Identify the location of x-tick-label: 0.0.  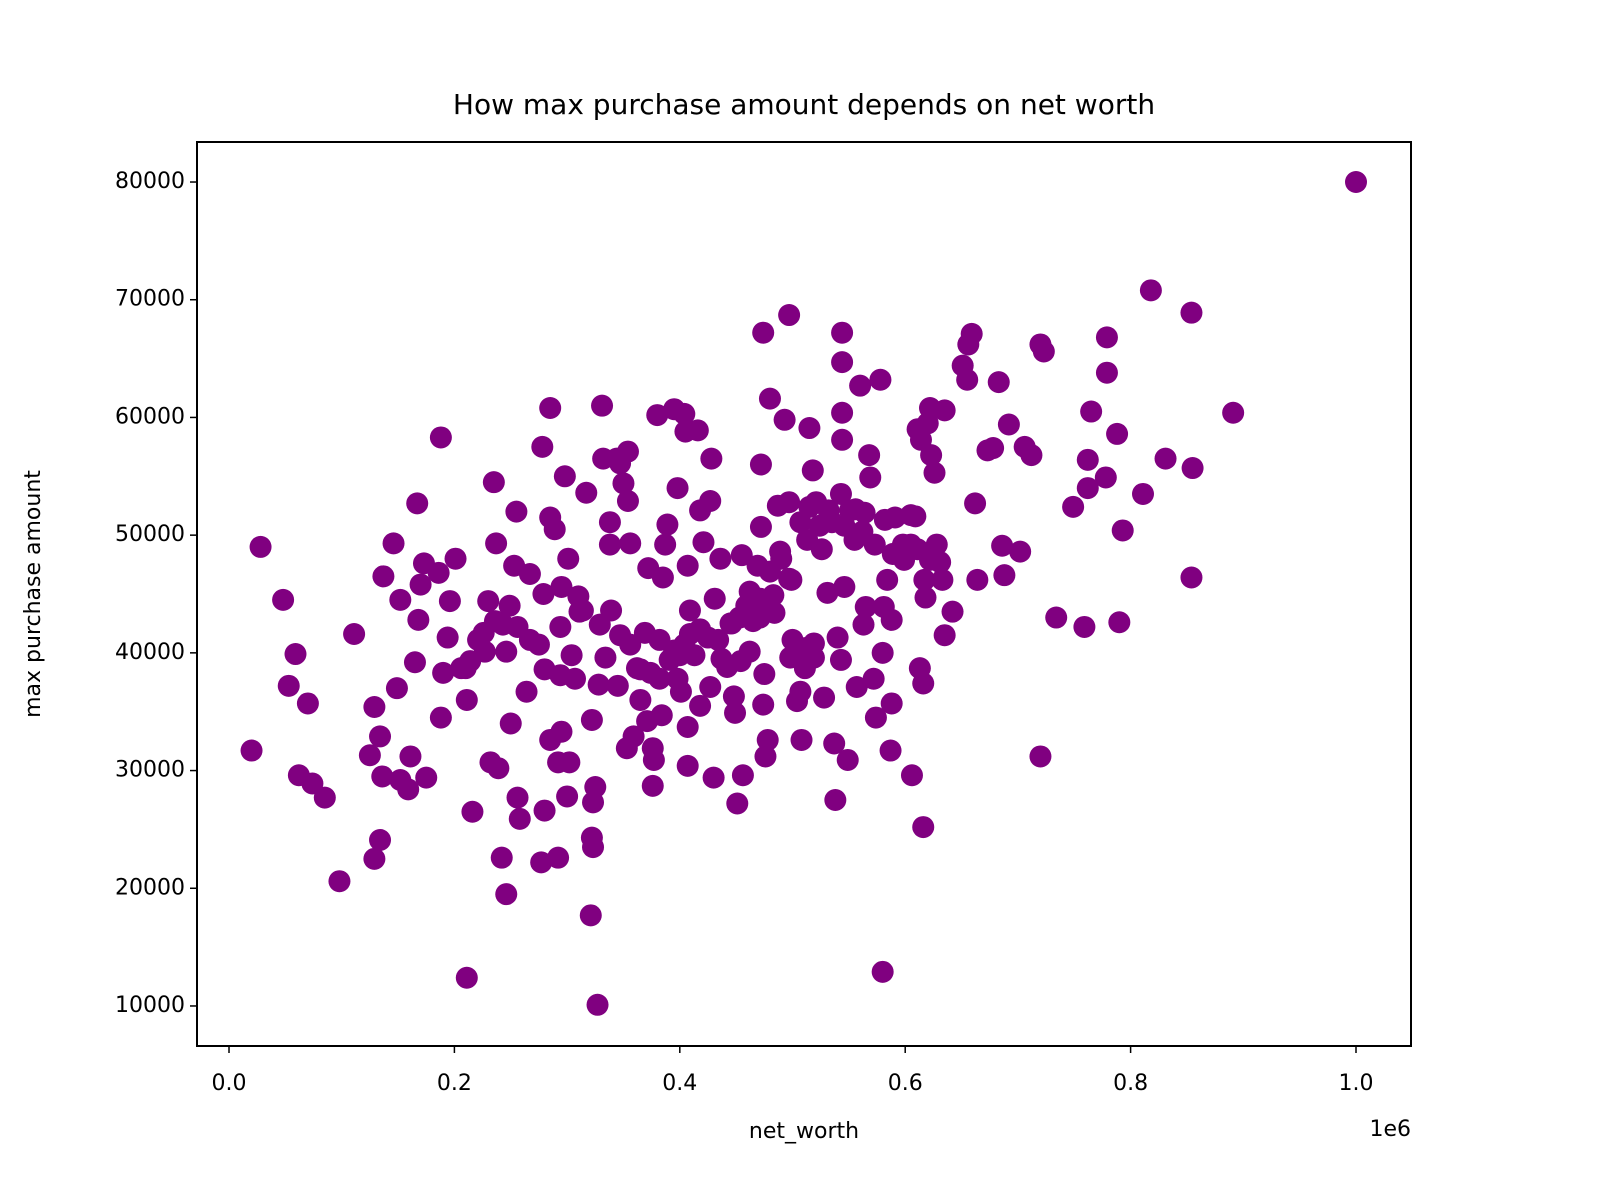
(229, 1083).